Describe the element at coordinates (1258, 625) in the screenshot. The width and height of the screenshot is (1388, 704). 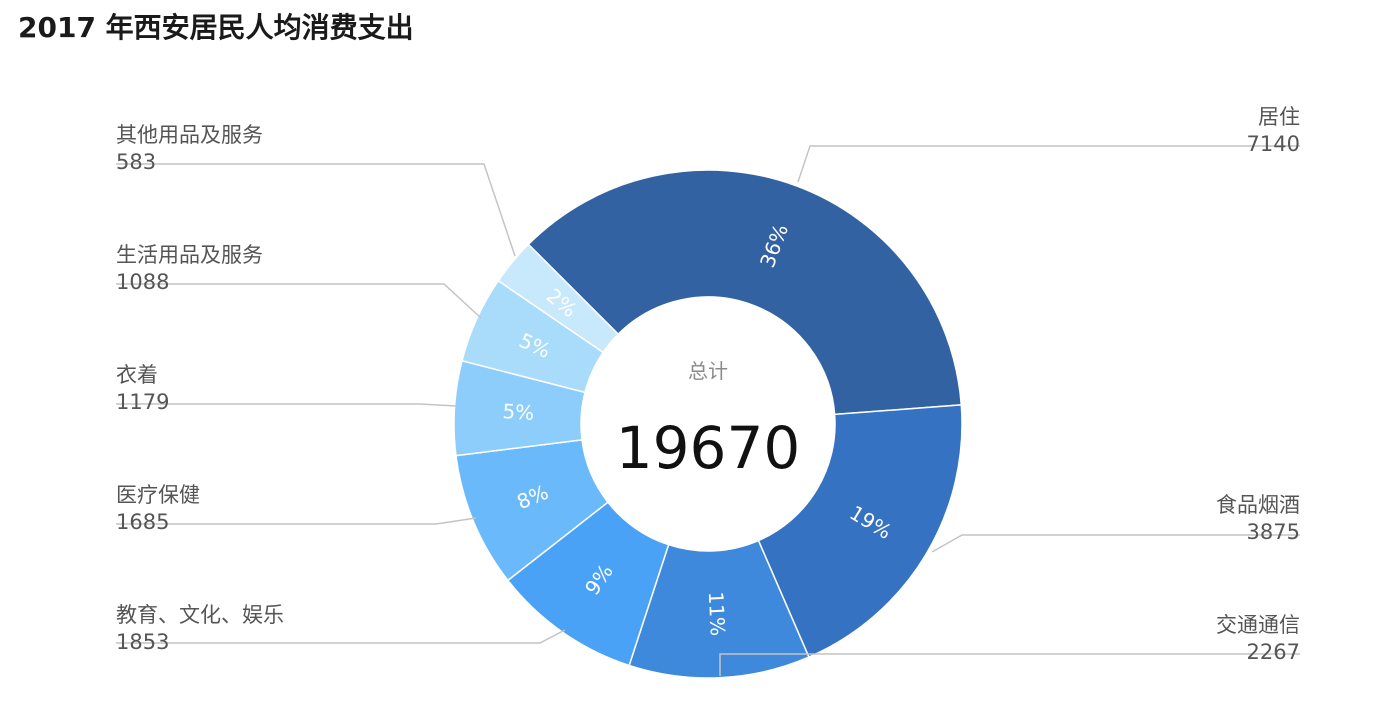
I see `slice-name-label: 交通通信` at that location.